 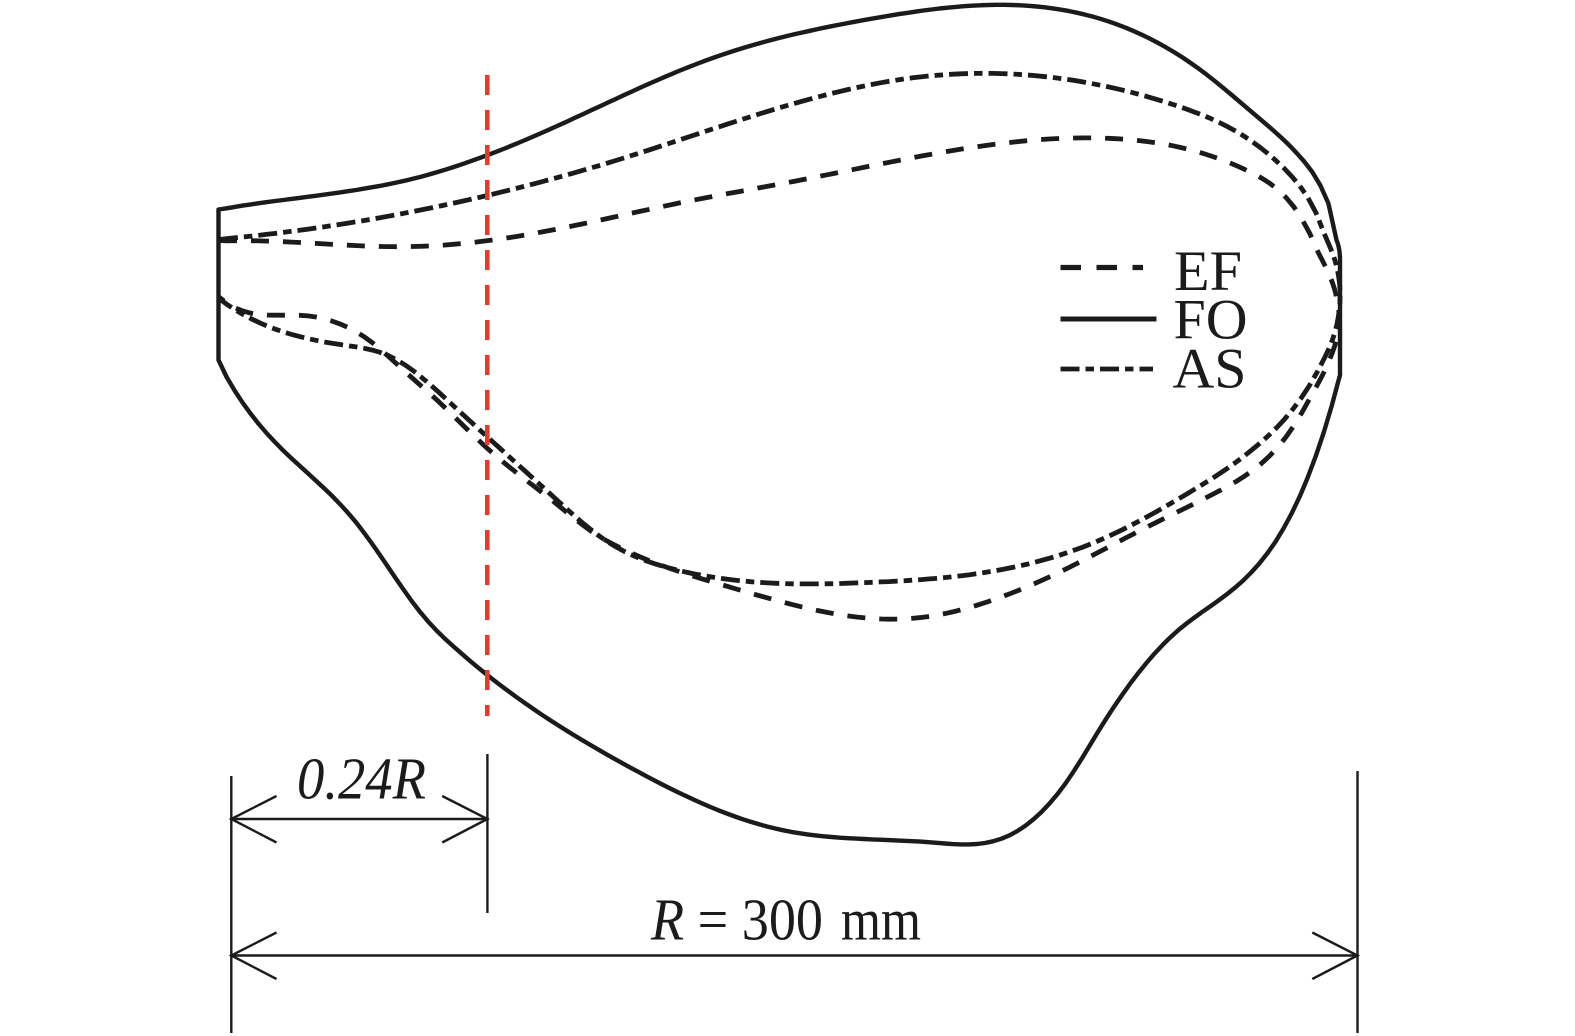 What do you see at coordinates (736, 920) in the screenshot?
I see `svg-text: R = 300` at bounding box center [736, 920].